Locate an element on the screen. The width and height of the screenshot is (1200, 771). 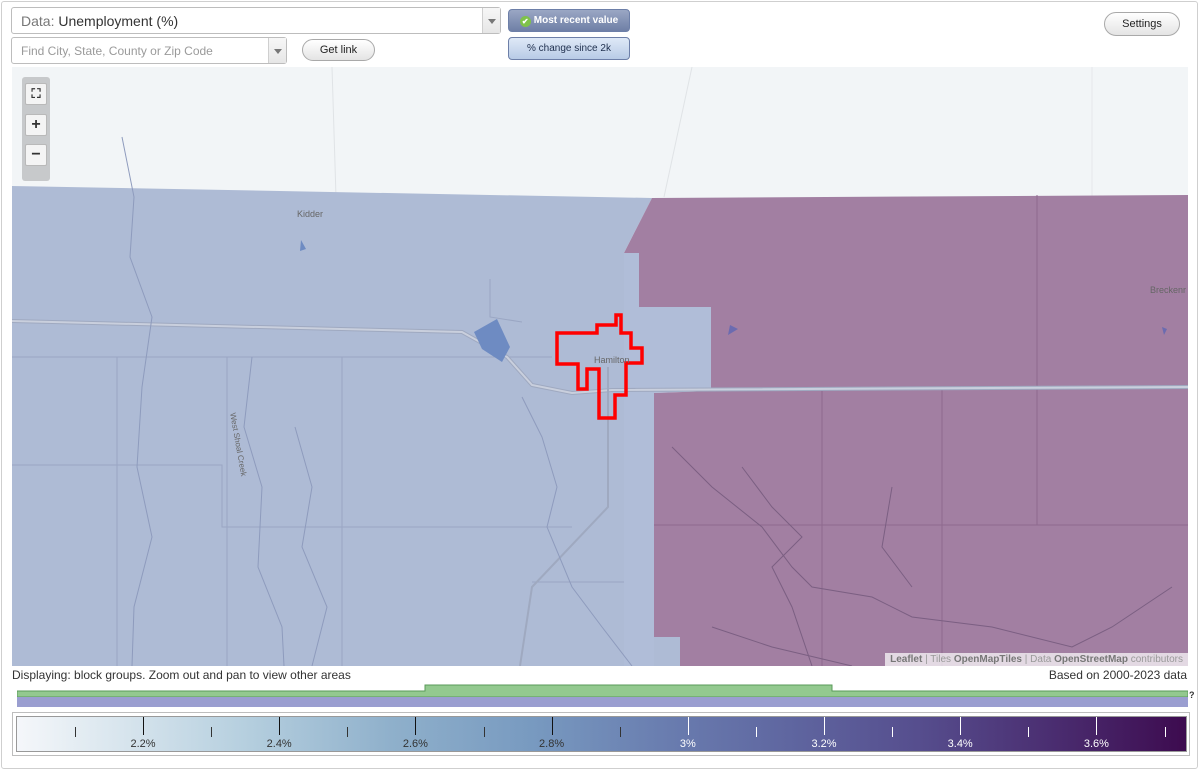
help-icon: ? is located at coordinates (1192, 695).